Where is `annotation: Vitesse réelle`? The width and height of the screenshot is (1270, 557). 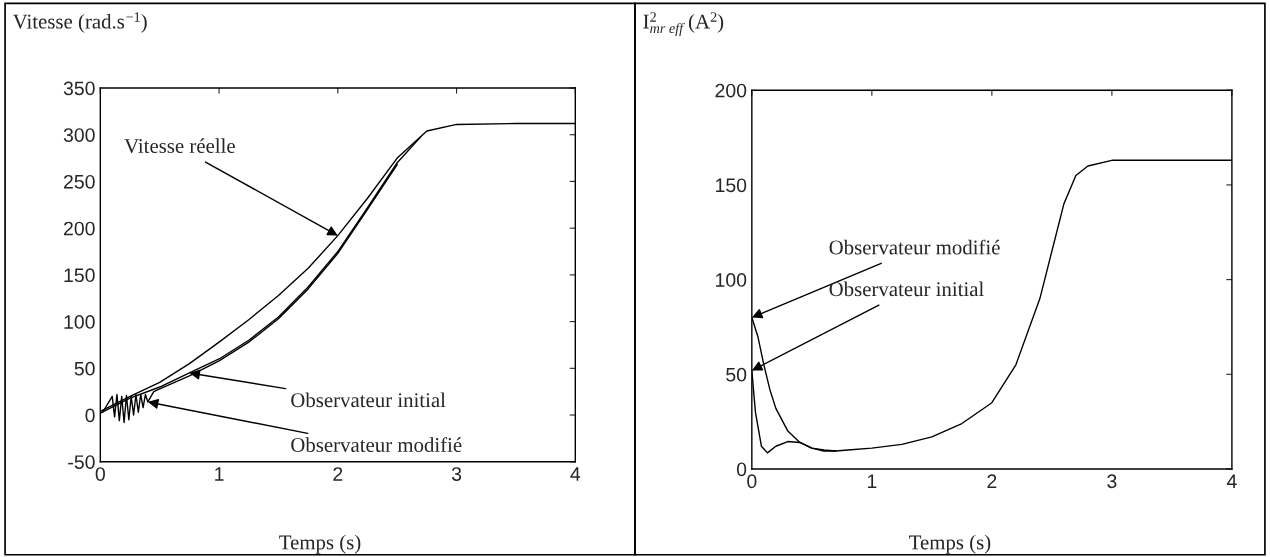
annotation: Vitesse réelle is located at coordinates (179, 146).